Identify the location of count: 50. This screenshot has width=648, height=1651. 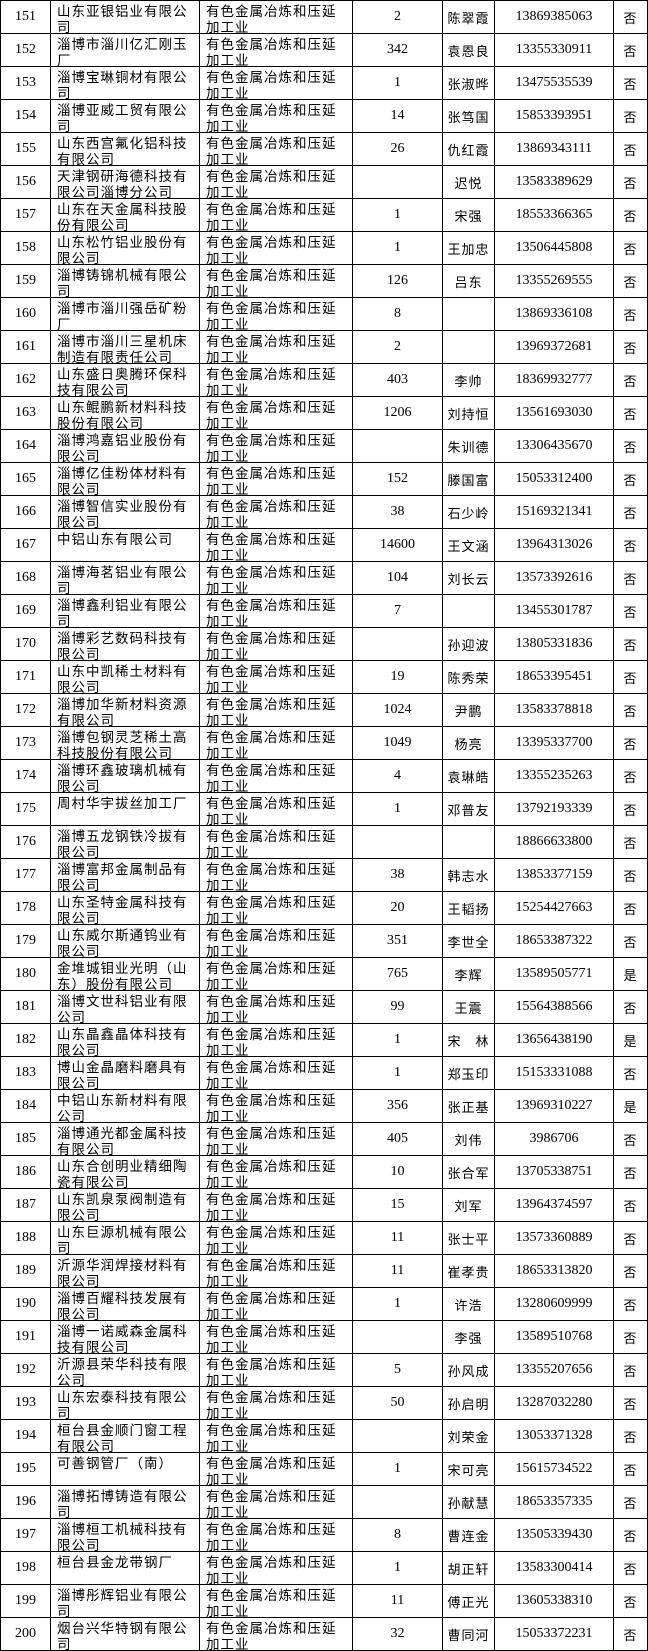
(398, 1403).